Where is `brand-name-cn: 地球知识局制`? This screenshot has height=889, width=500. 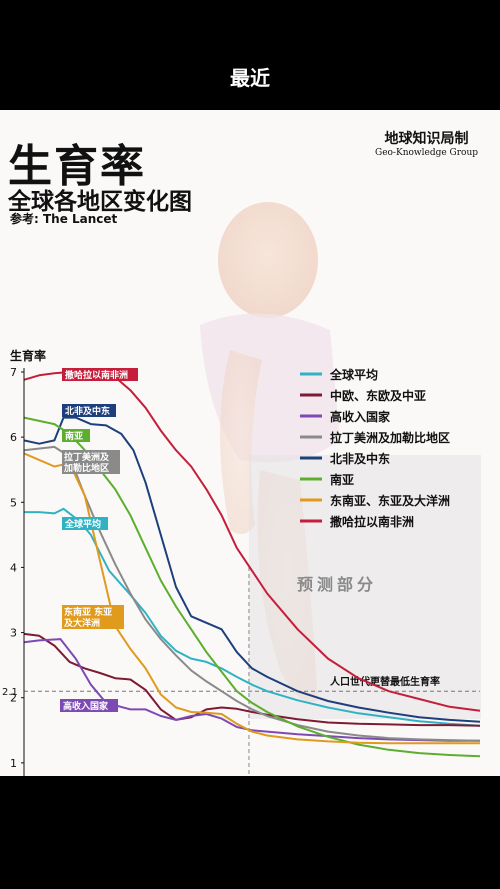
brand-name-cn: 地球知识局制 is located at coordinates (426, 139).